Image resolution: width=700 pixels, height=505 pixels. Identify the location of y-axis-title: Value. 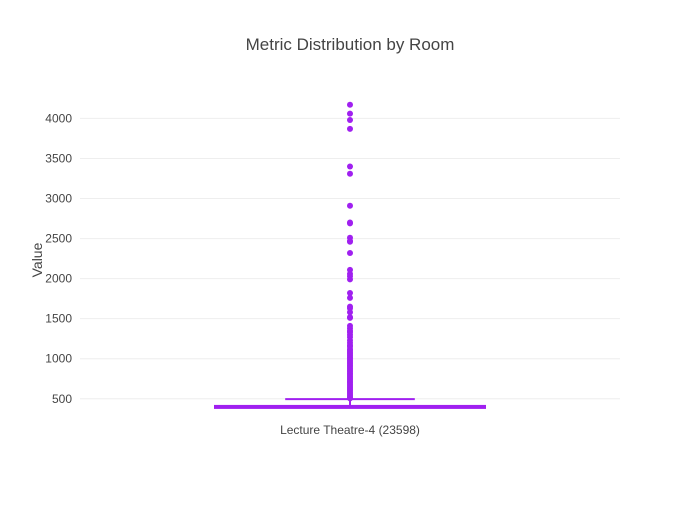
(37, 259).